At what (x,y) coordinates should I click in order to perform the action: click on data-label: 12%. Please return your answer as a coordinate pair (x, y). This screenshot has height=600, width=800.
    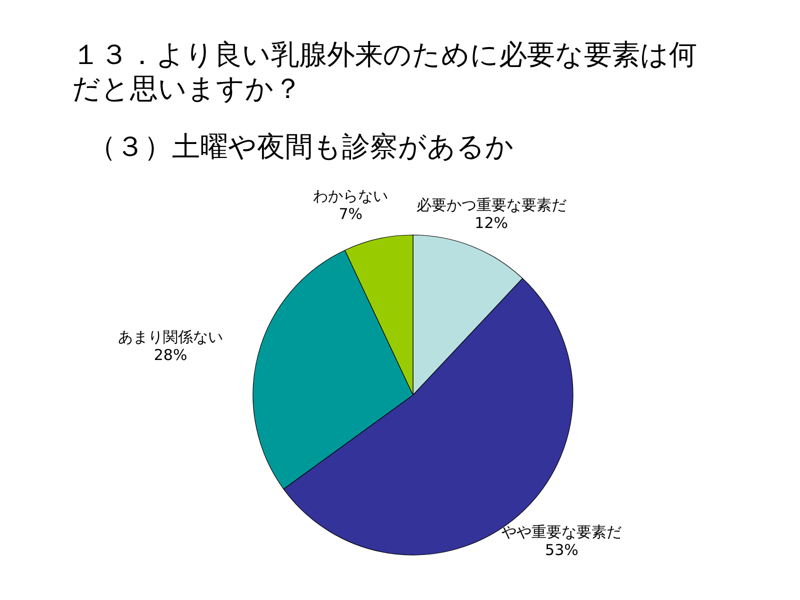
    Looking at the image, I should click on (491, 223).